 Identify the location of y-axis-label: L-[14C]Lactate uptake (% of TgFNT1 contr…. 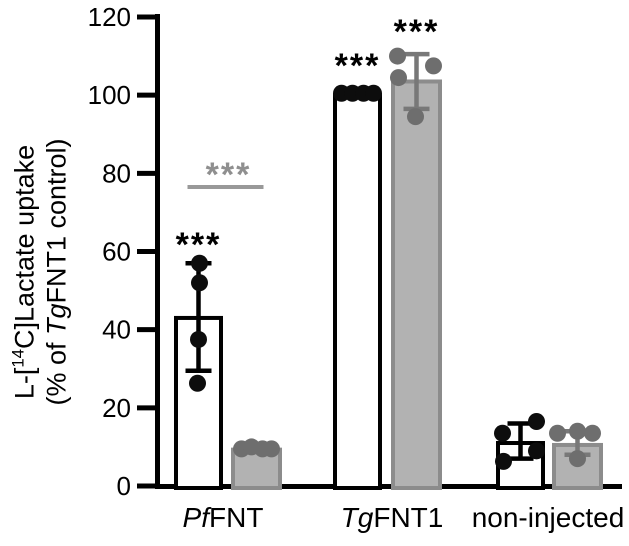
(41, 271).